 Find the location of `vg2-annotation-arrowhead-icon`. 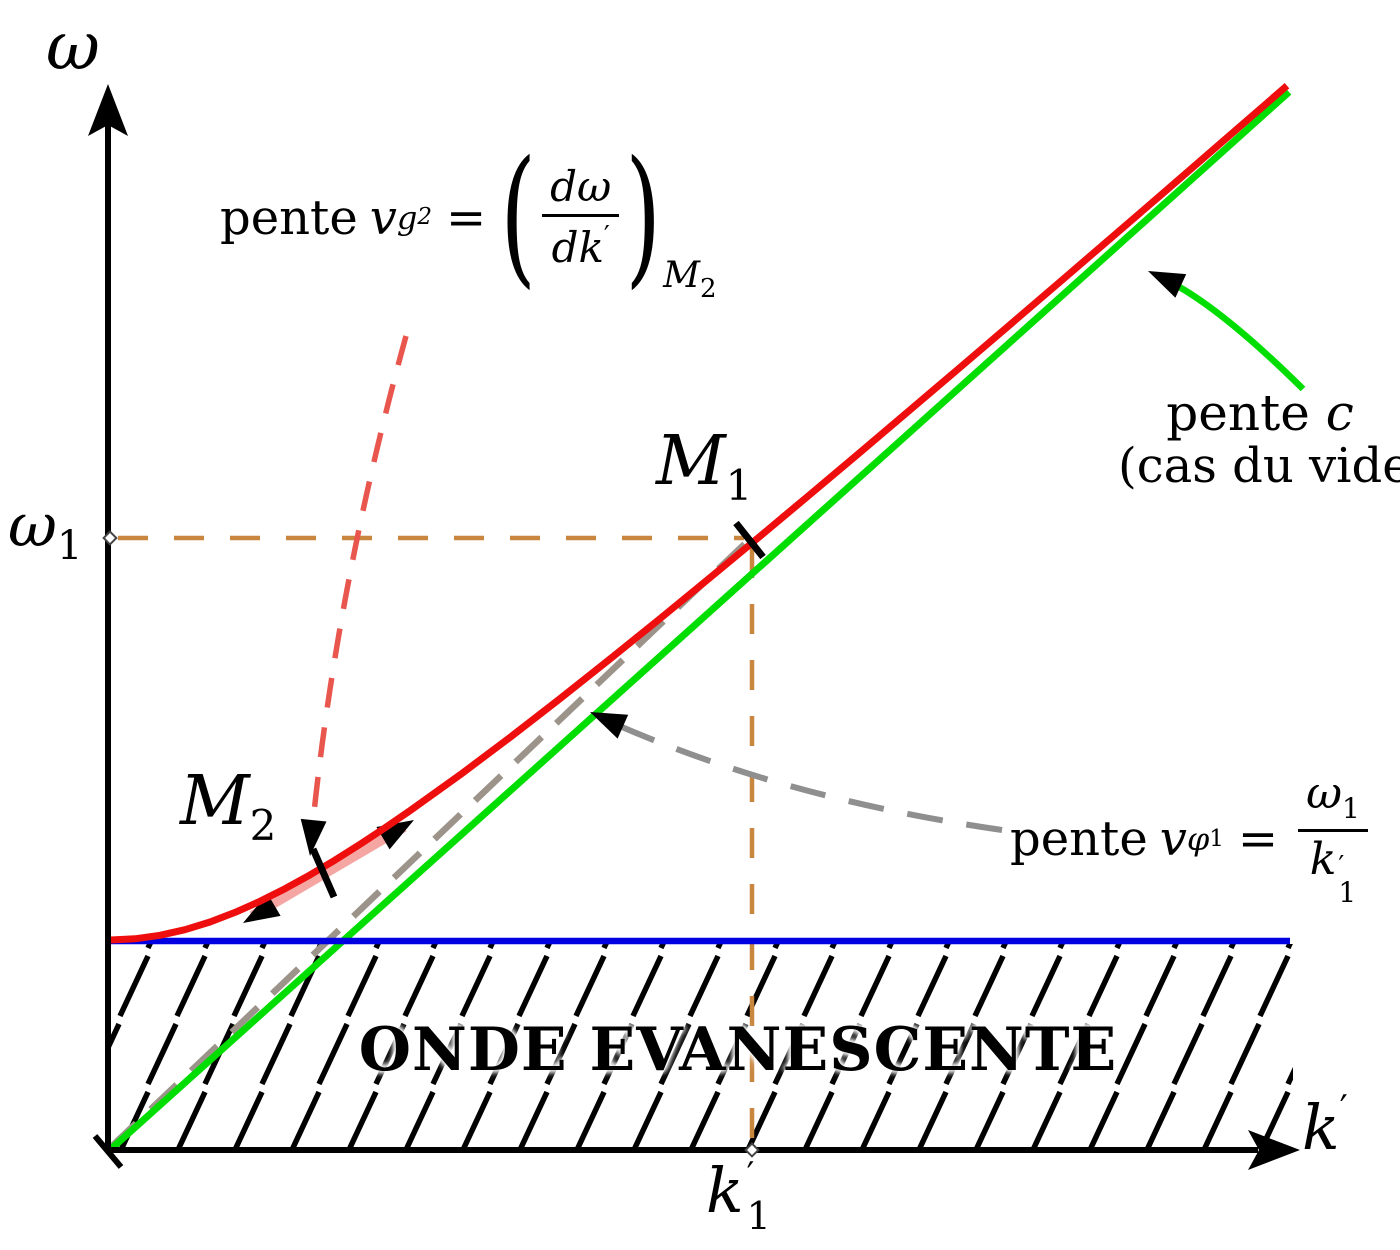

vg2-annotation-arrowhead-icon is located at coordinates (313, 837).